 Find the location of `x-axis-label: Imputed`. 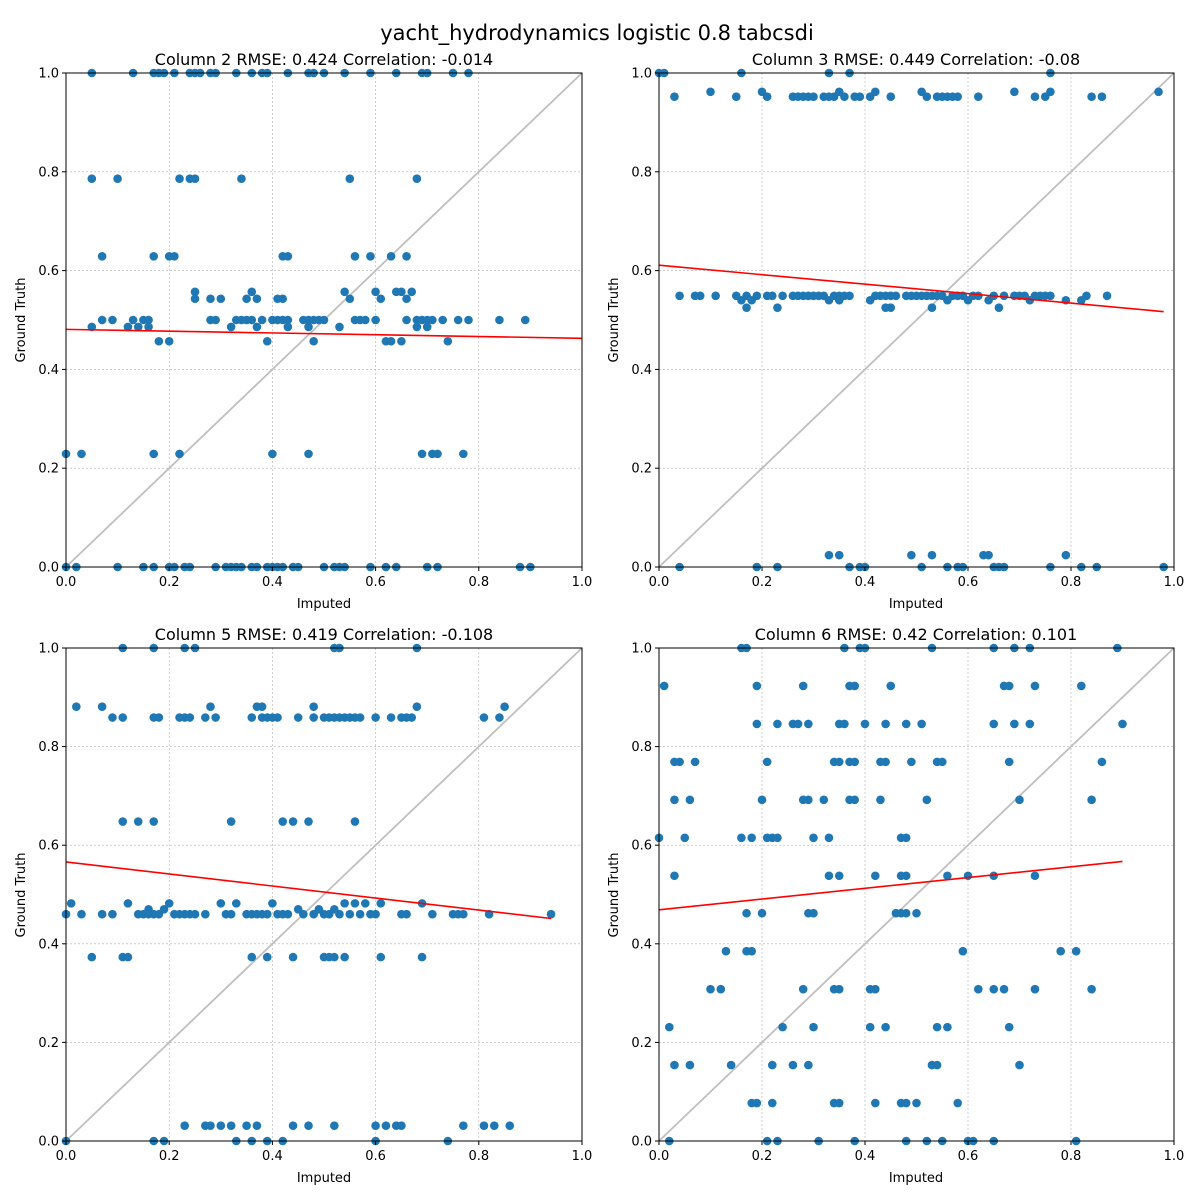

x-axis-label: Imputed is located at coordinates (916, 604).